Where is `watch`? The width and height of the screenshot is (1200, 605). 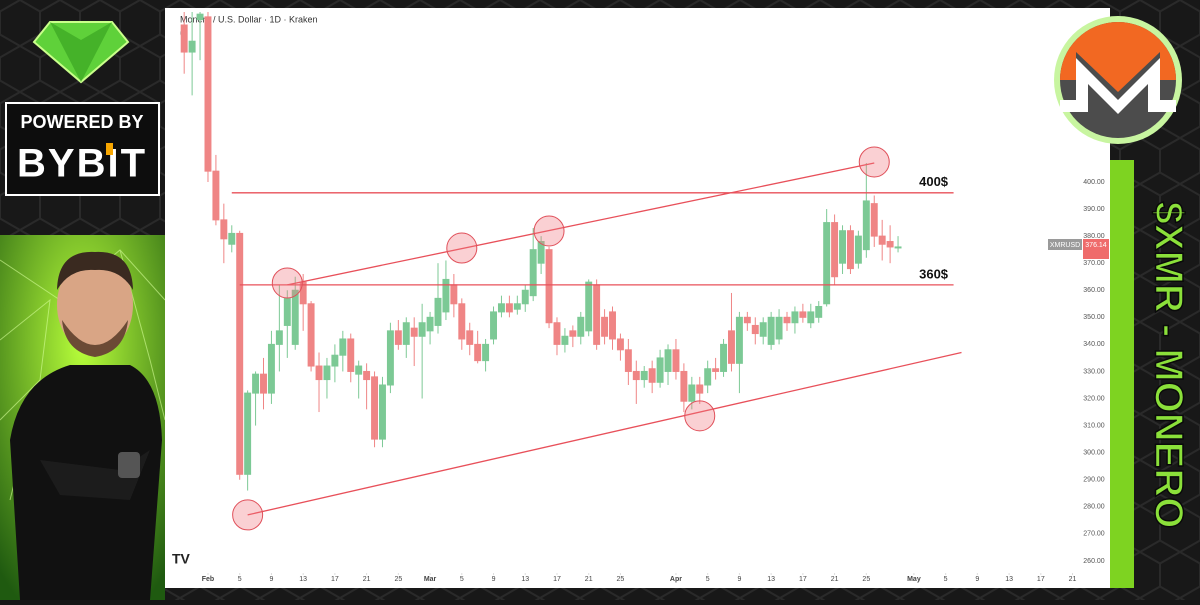
watch is located at coordinates (129, 465).